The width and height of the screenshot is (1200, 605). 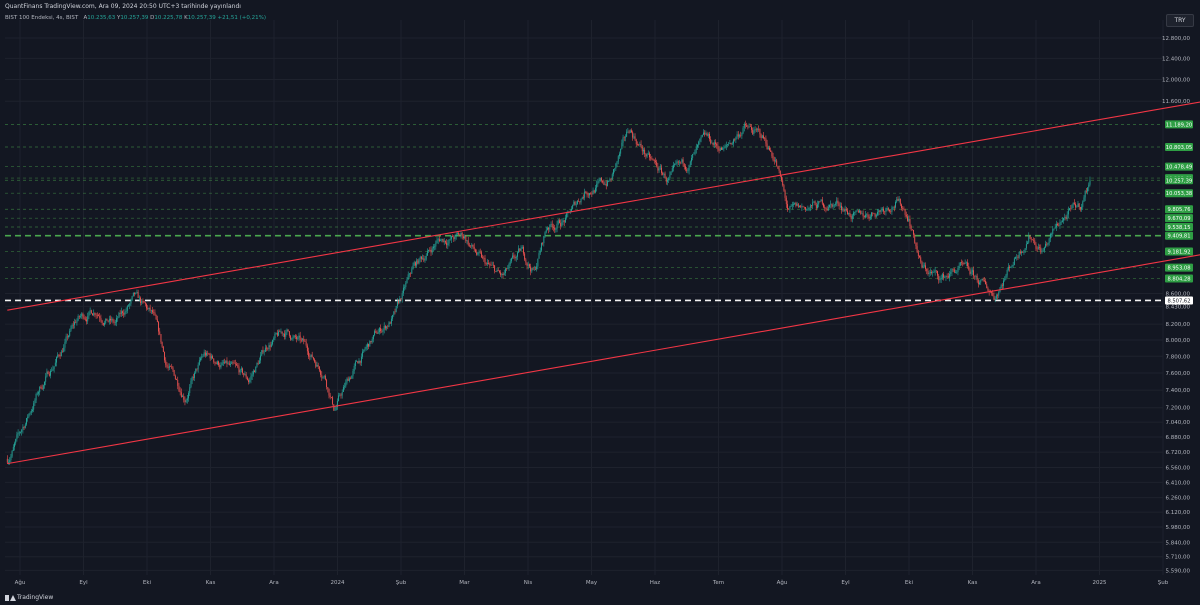 I want to click on price-level-tag: 8.804,28, so click(x=1179, y=278).